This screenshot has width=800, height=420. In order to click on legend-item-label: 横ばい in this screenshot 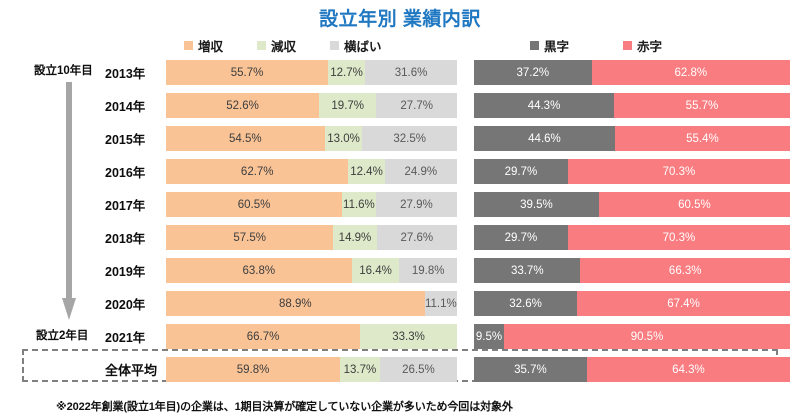, I will do `click(363, 47)`.